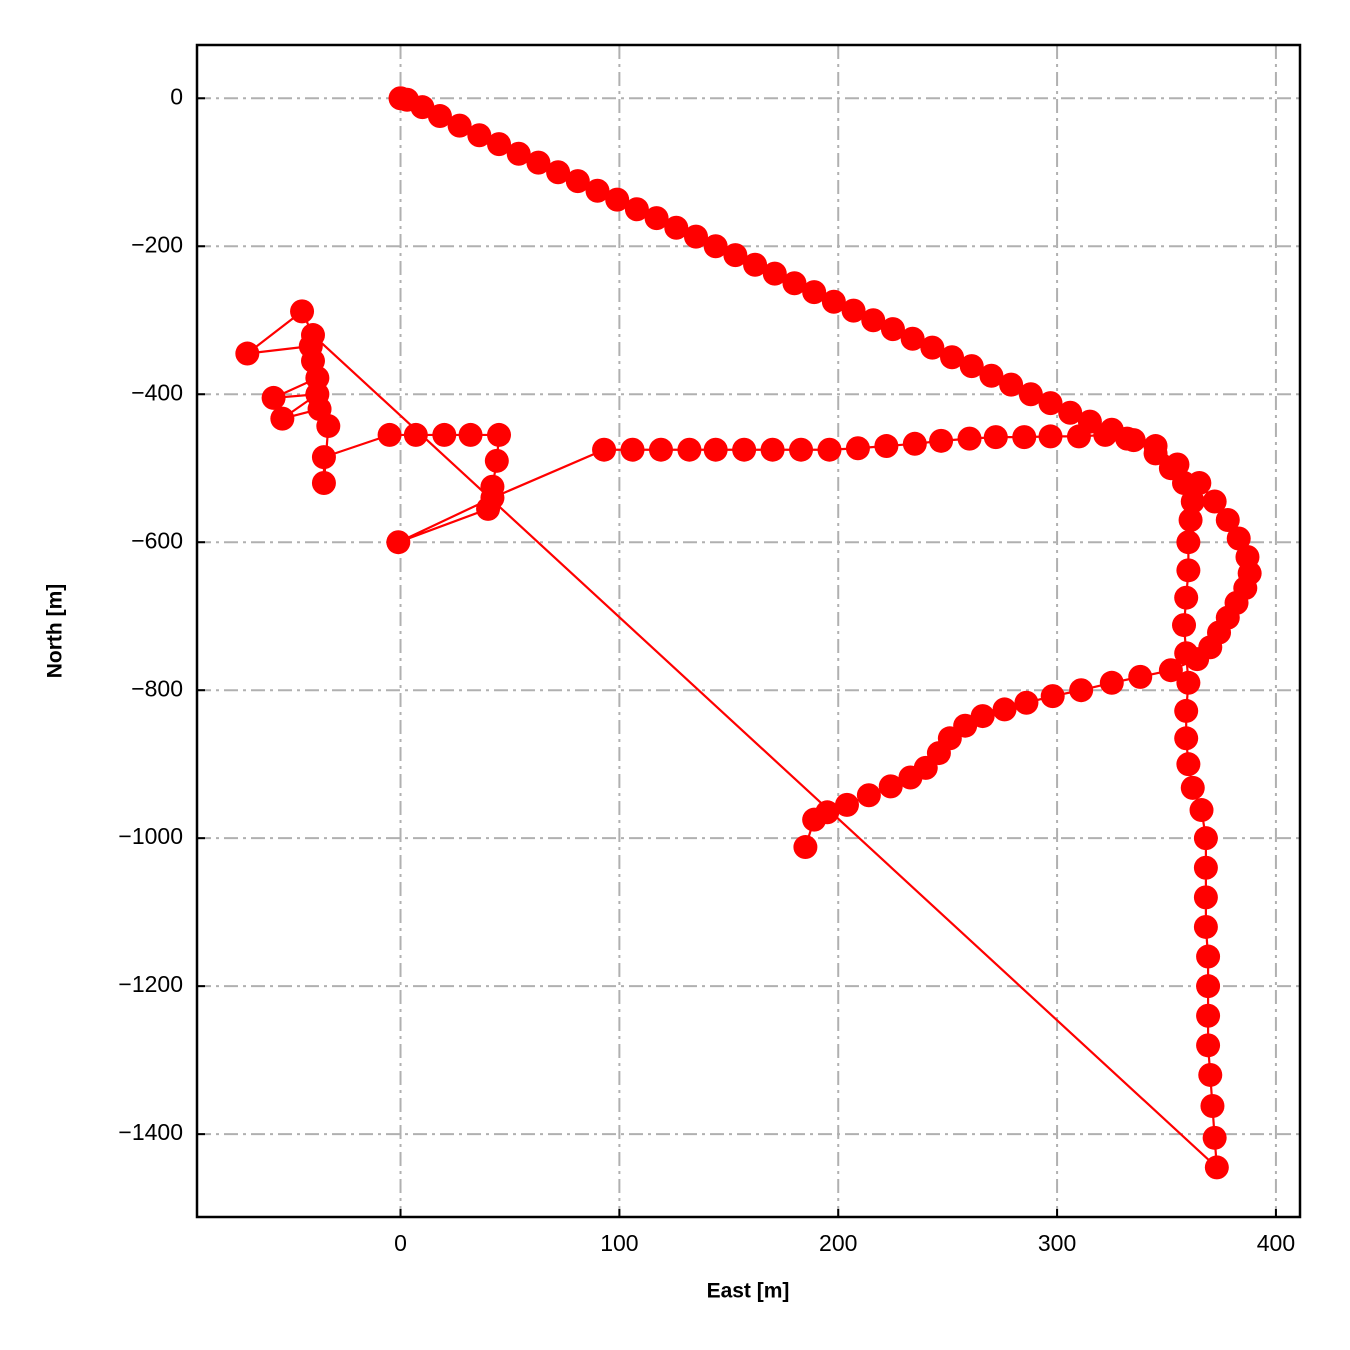 This screenshot has width=1350, height=1350. Describe the element at coordinates (838, 1243) in the screenshot. I see `x-tick-label: 200` at that location.